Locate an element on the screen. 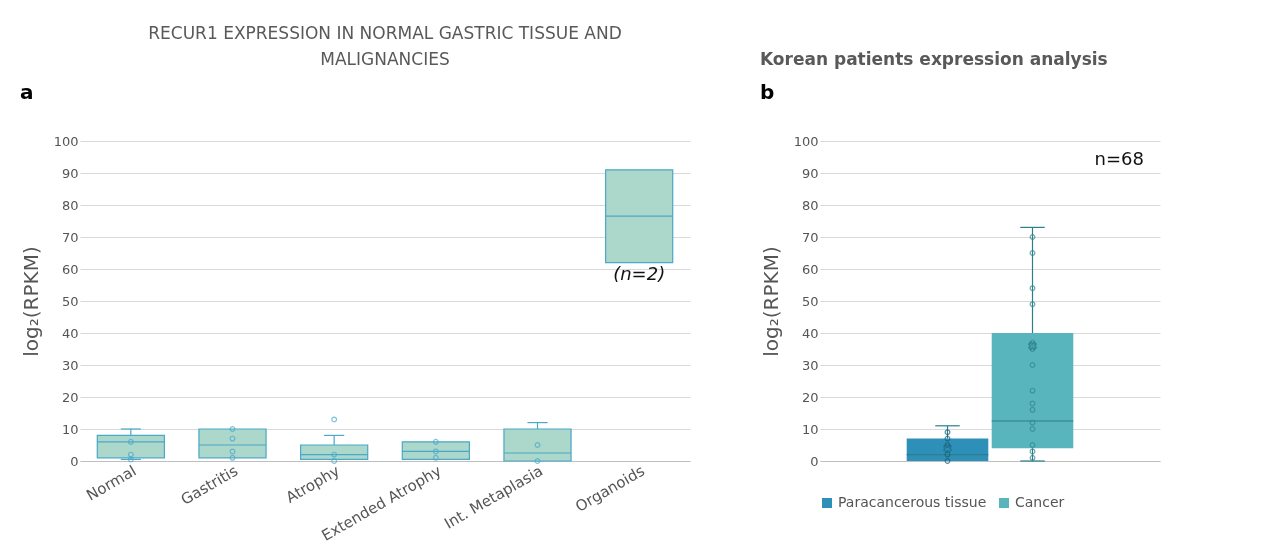  annotation: (n=2) is located at coordinates (639, 273).